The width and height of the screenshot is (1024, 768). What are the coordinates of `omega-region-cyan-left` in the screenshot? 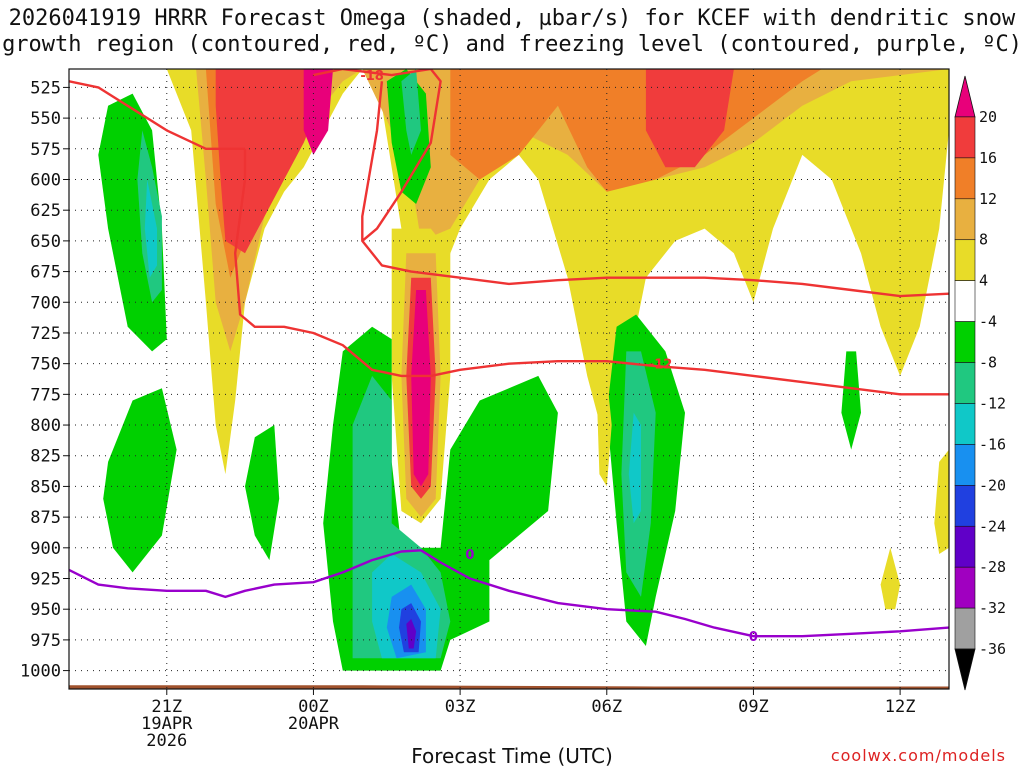 It's located at (150, 228).